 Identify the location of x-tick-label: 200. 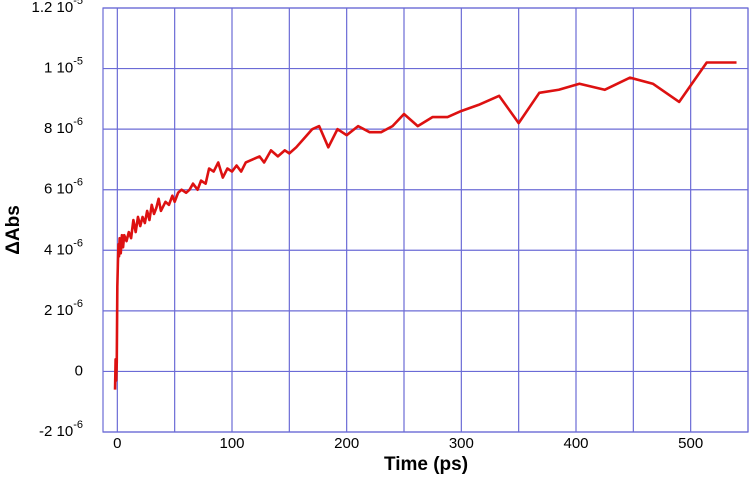
(346, 443).